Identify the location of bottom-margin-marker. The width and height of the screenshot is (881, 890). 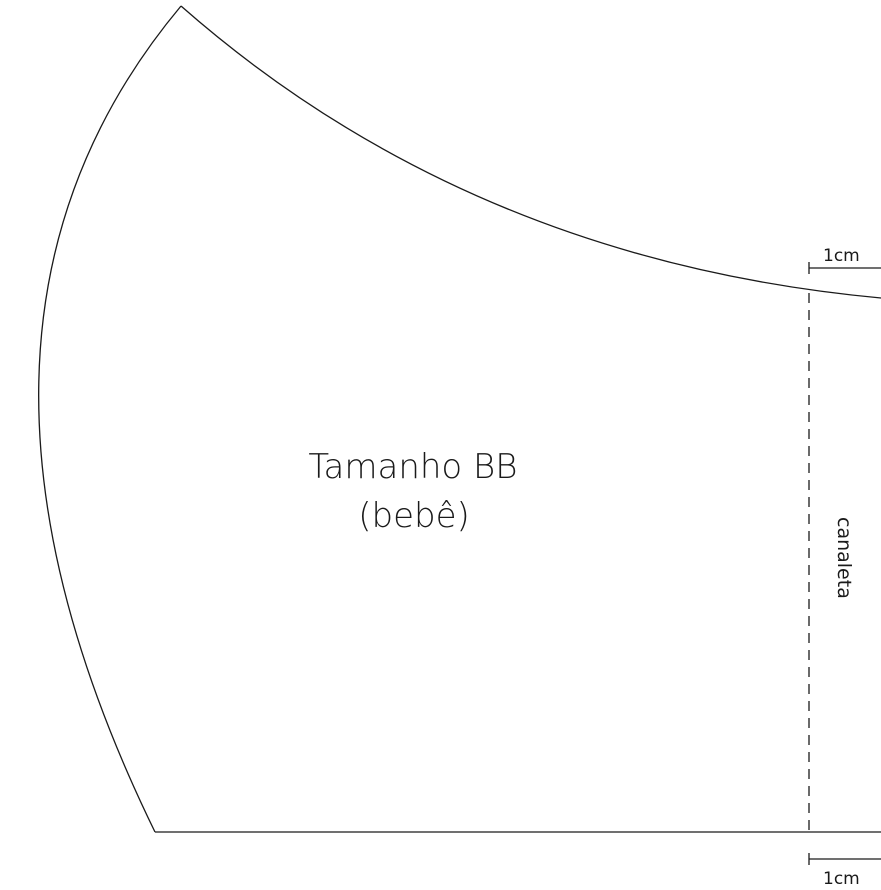
(844, 859).